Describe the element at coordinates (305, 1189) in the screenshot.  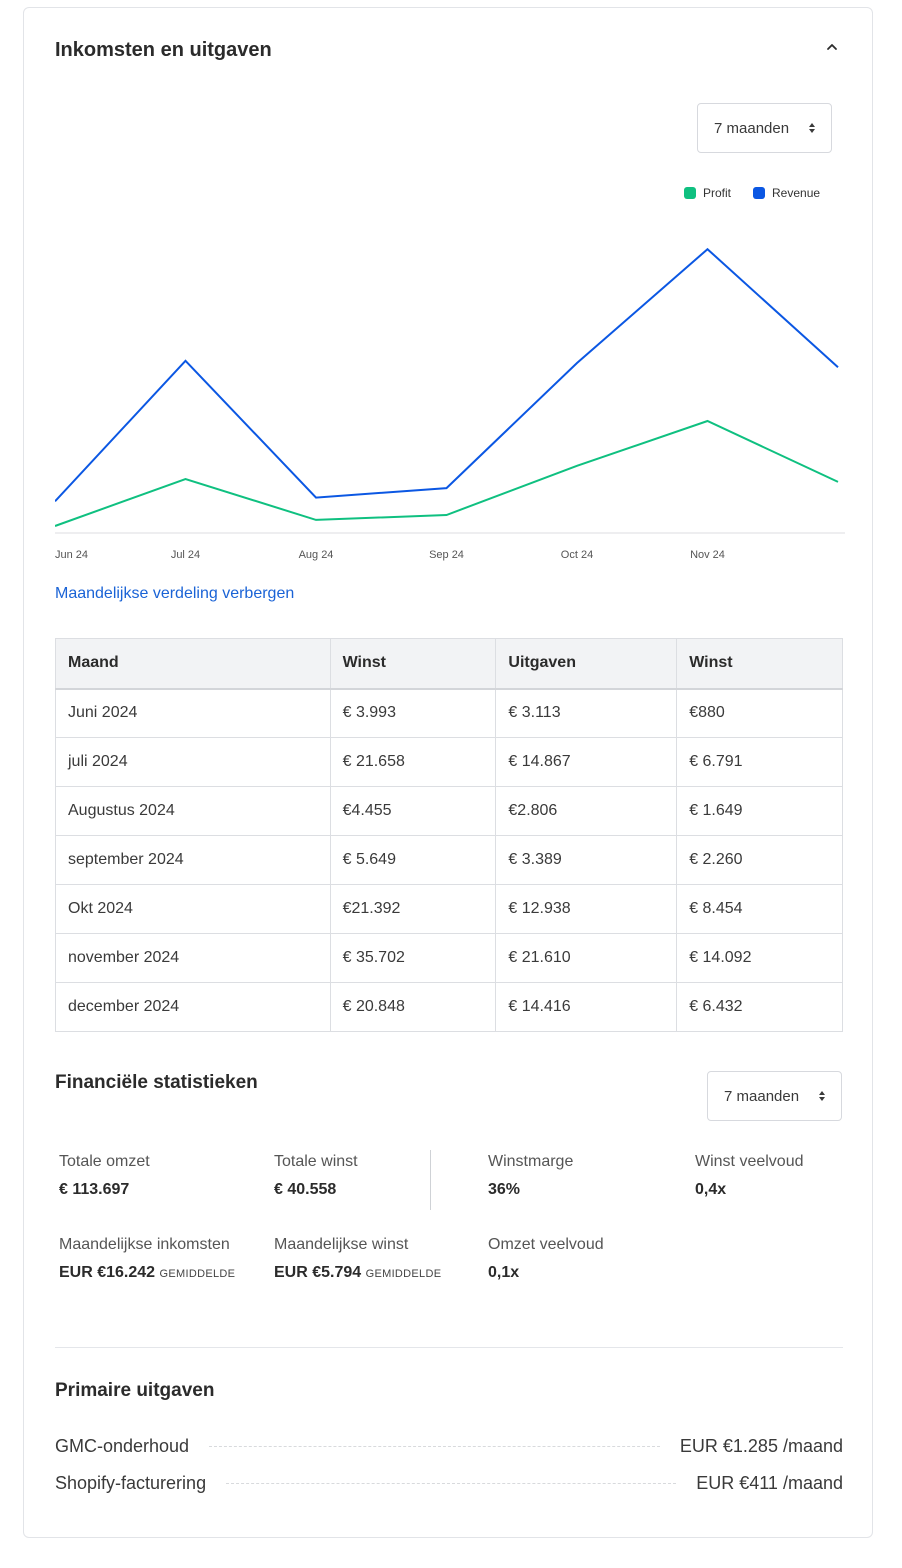
I see `stat-value: € 40.558` at that location.